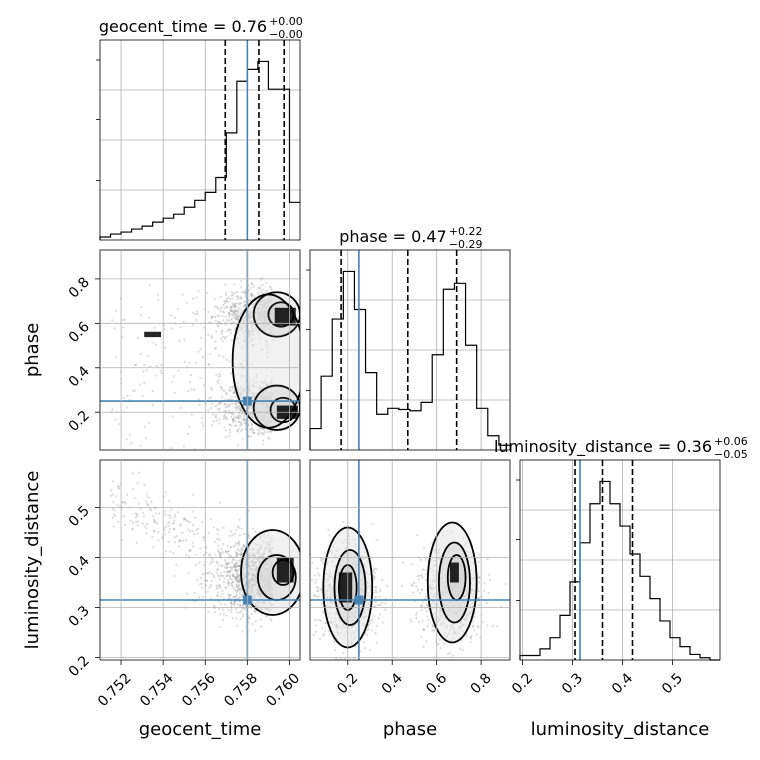  I want to click on panel-title-phase: phase = 0.47 +0.22−0.29, so click(410, 238).